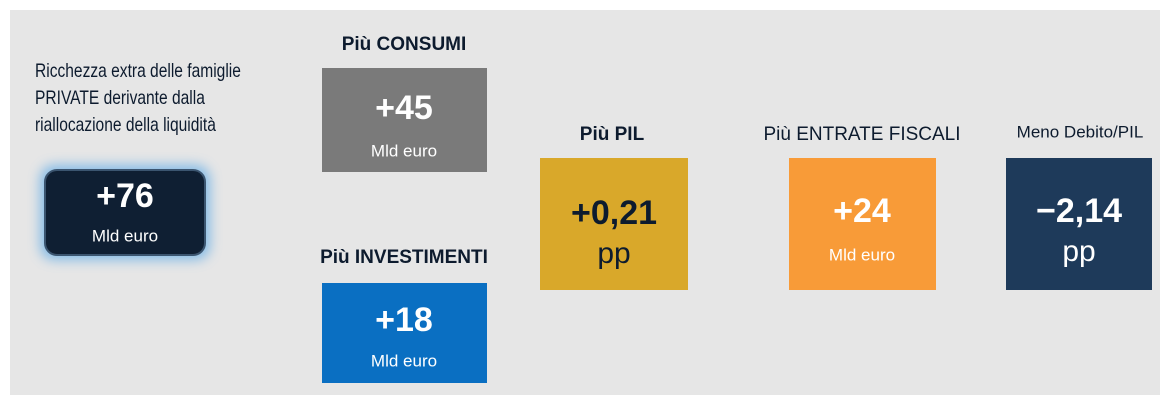 This screenshot has width=1170, height=405. I want to click on effect-value: −2,14, so click(1079, 211).